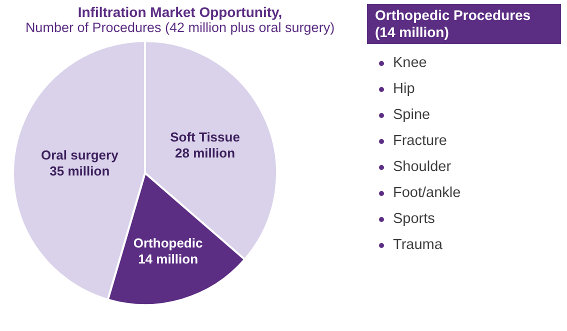 The height and width of the screenshot is (331, 567). I want to click on slice-label: Oral surgery, so click(80, 155).